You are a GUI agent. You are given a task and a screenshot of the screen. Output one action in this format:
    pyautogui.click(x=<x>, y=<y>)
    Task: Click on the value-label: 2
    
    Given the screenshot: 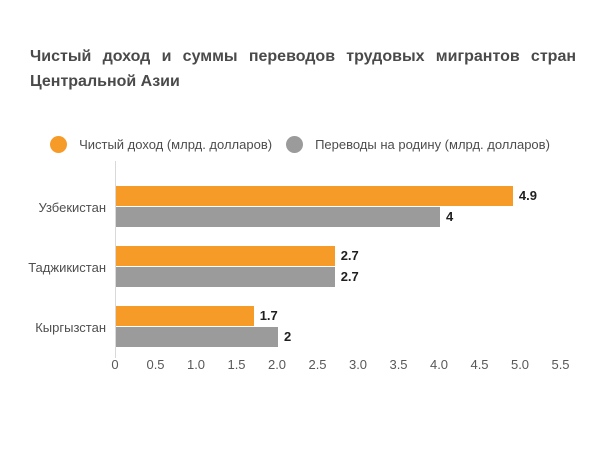 What is the action you would take?
    pyautogui.click(x=288, y=336)
    